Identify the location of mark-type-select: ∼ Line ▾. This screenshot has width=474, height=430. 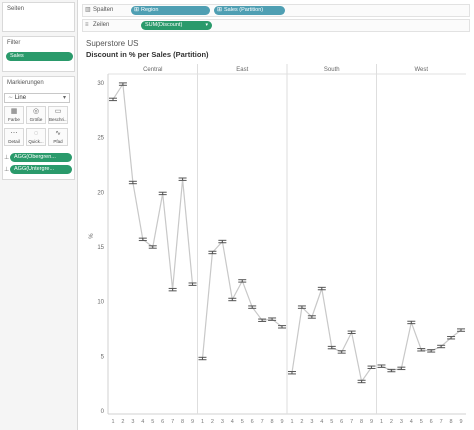
(37, 98).